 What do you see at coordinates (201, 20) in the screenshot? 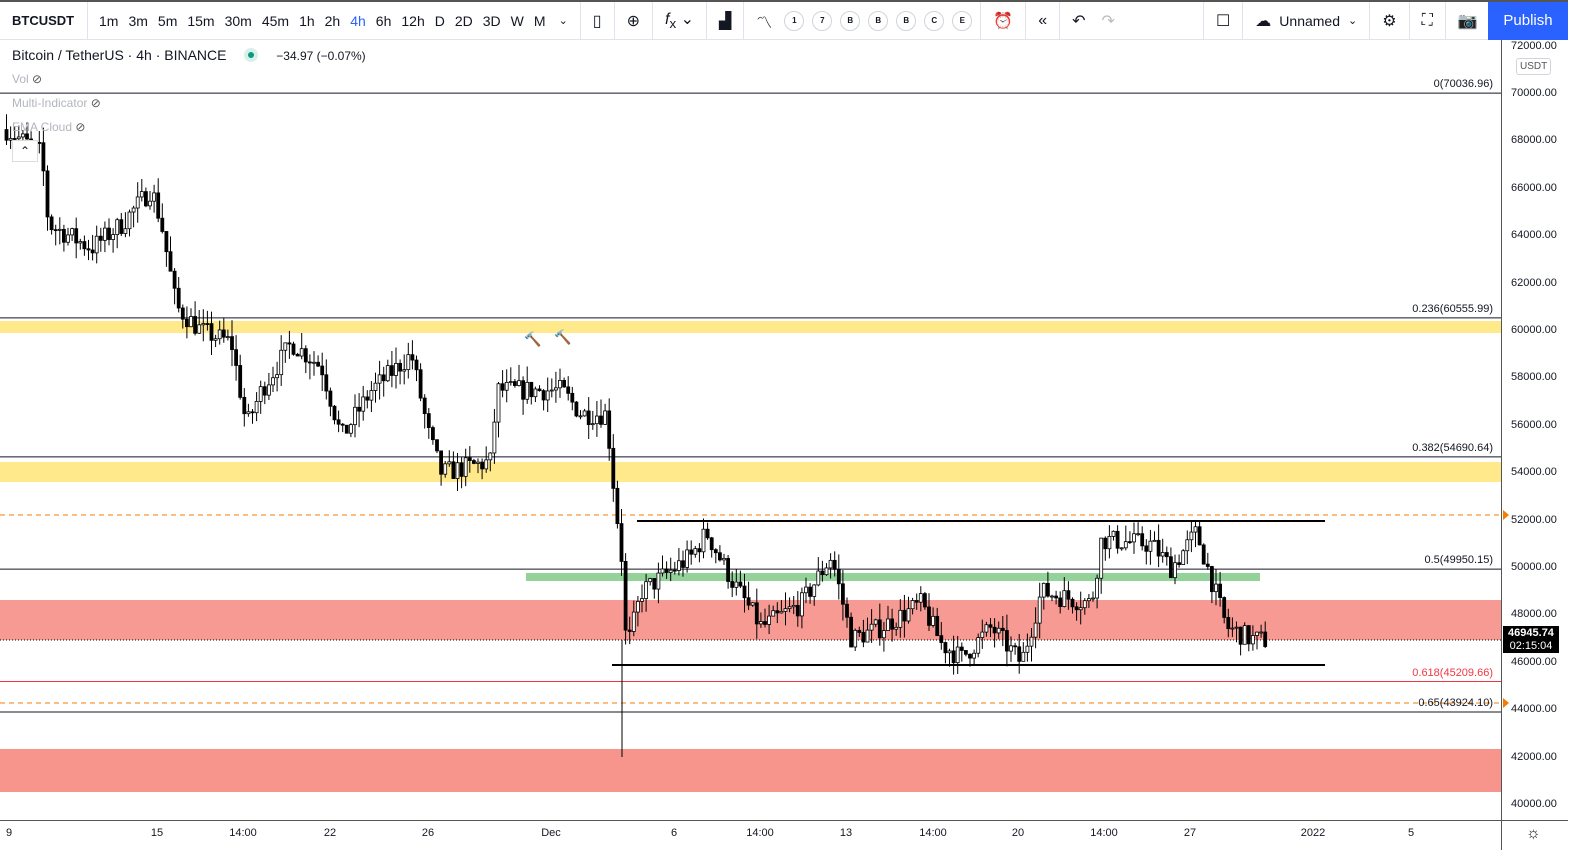
I see `timeframe-15m: 15m` at bounding box center [201, 20].